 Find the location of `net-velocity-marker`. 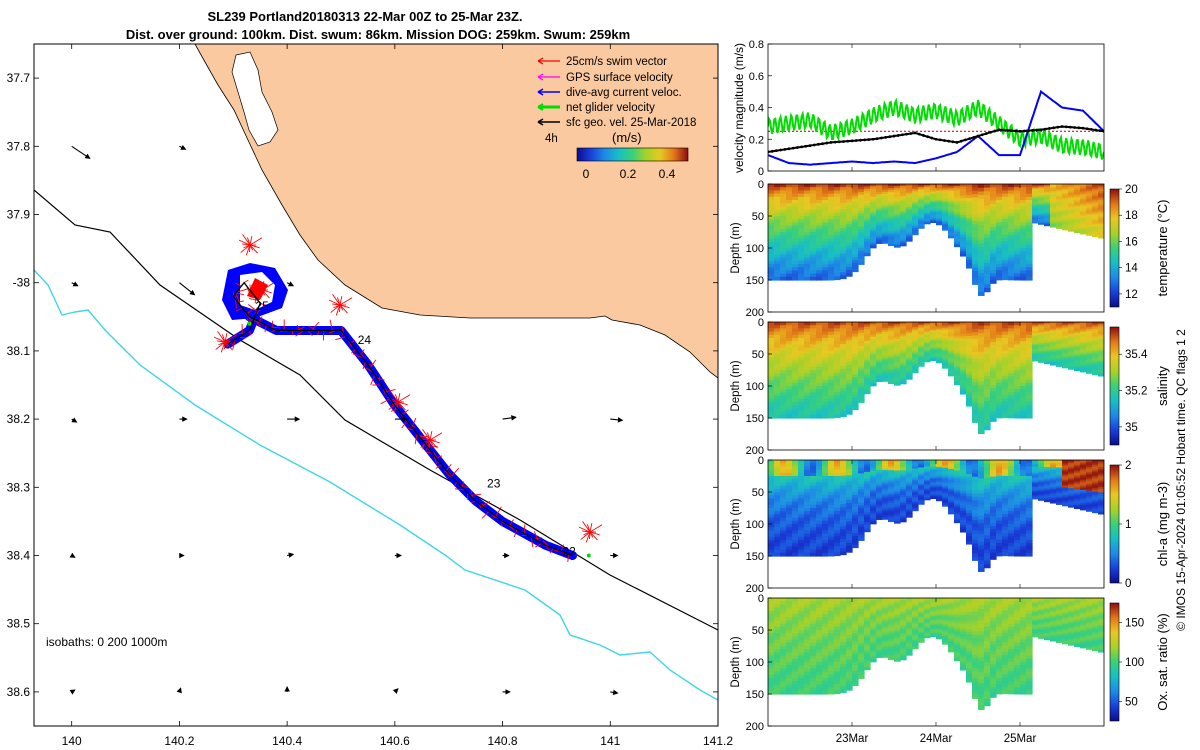

net-velocity-marker is located at coordinates (249, 323).